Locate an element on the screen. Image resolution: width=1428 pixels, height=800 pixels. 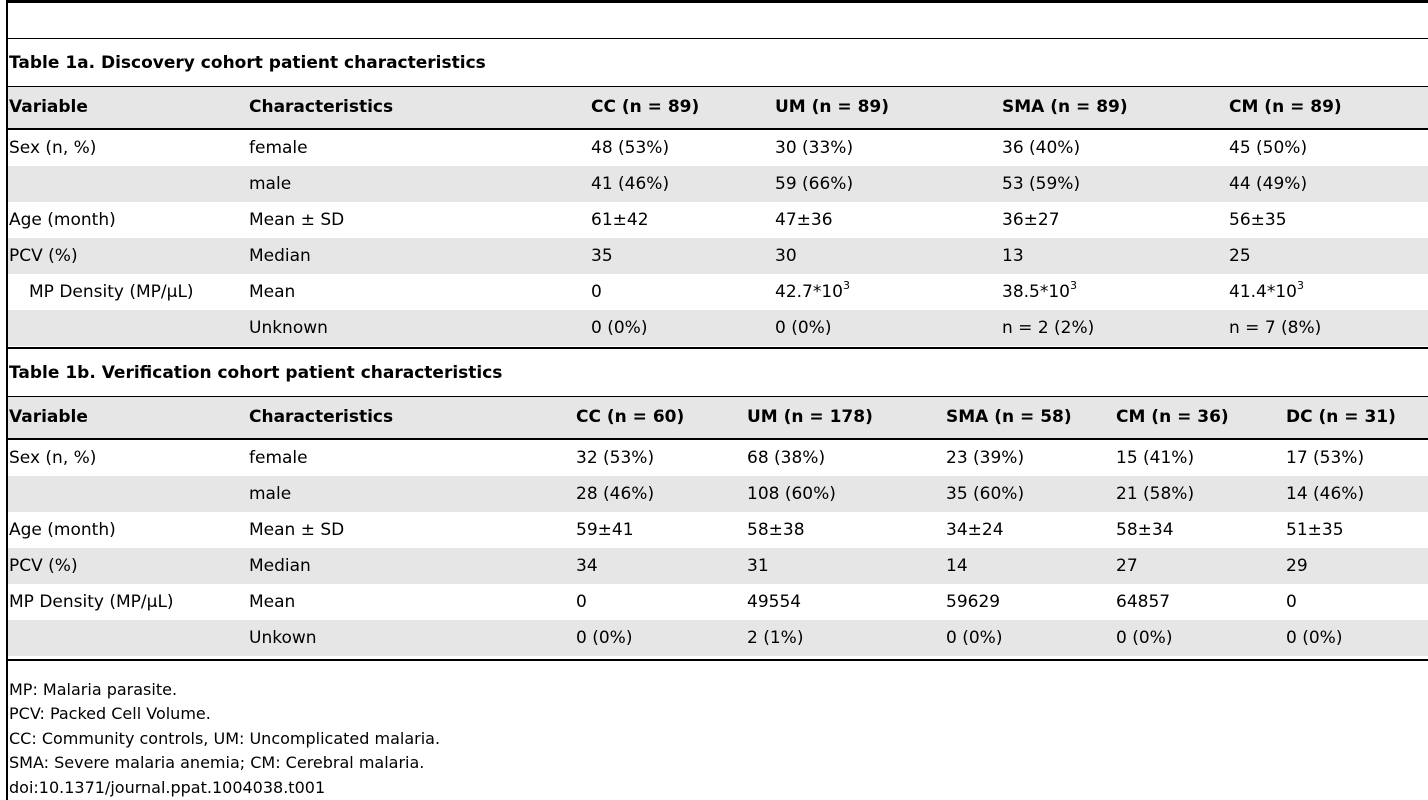
cell-cm: 64857 is located at coordinates (1143, 602).